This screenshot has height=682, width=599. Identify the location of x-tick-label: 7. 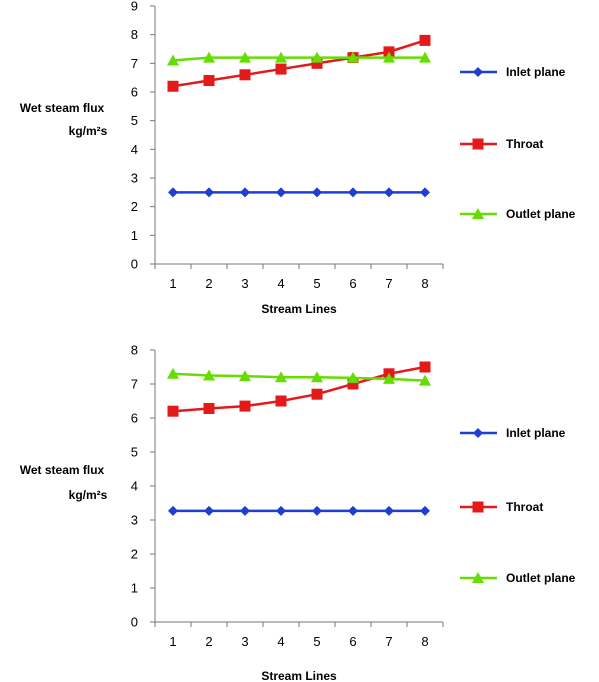
(388, 283).